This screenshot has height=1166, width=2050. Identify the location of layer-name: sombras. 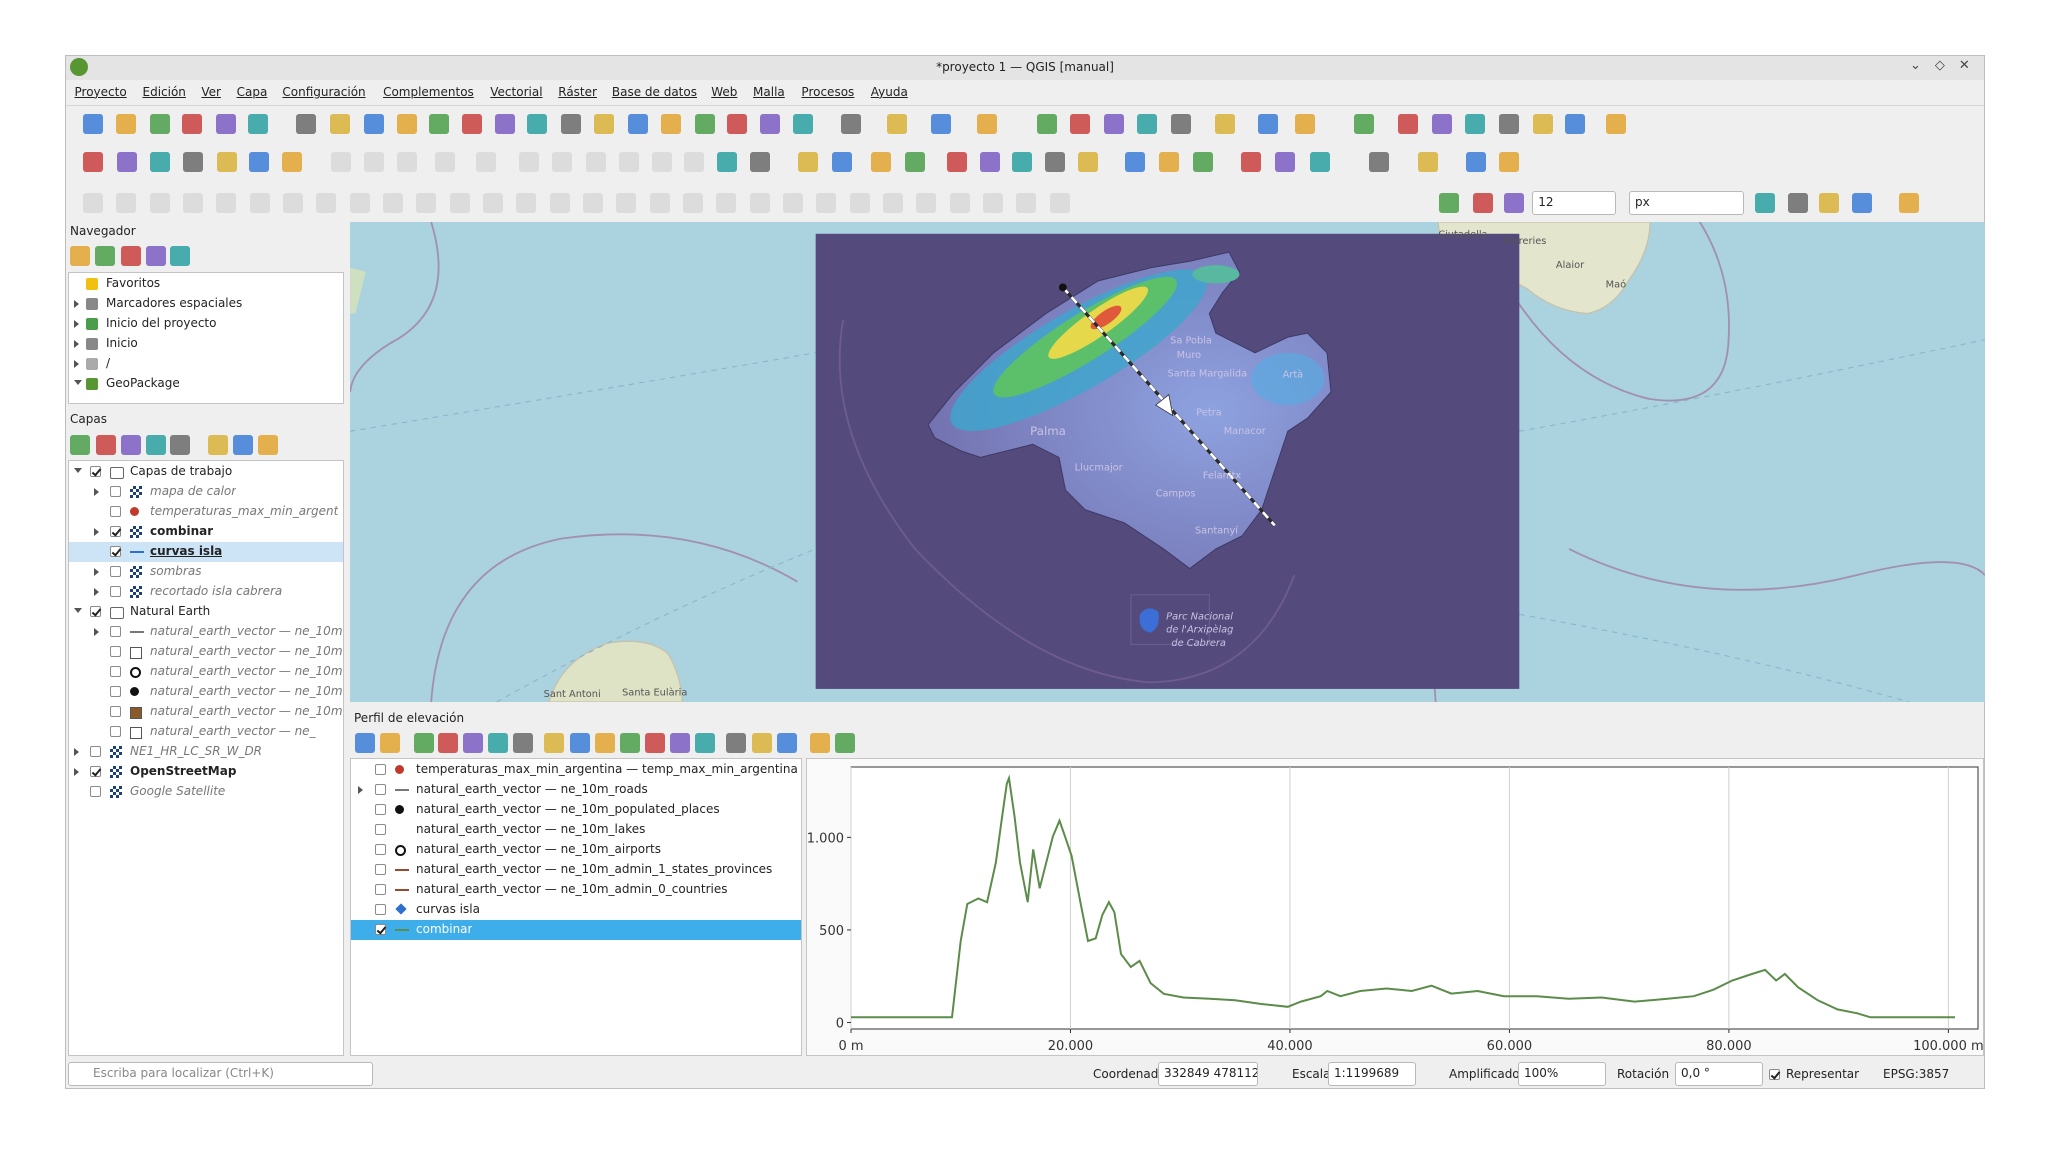
(176, 571).